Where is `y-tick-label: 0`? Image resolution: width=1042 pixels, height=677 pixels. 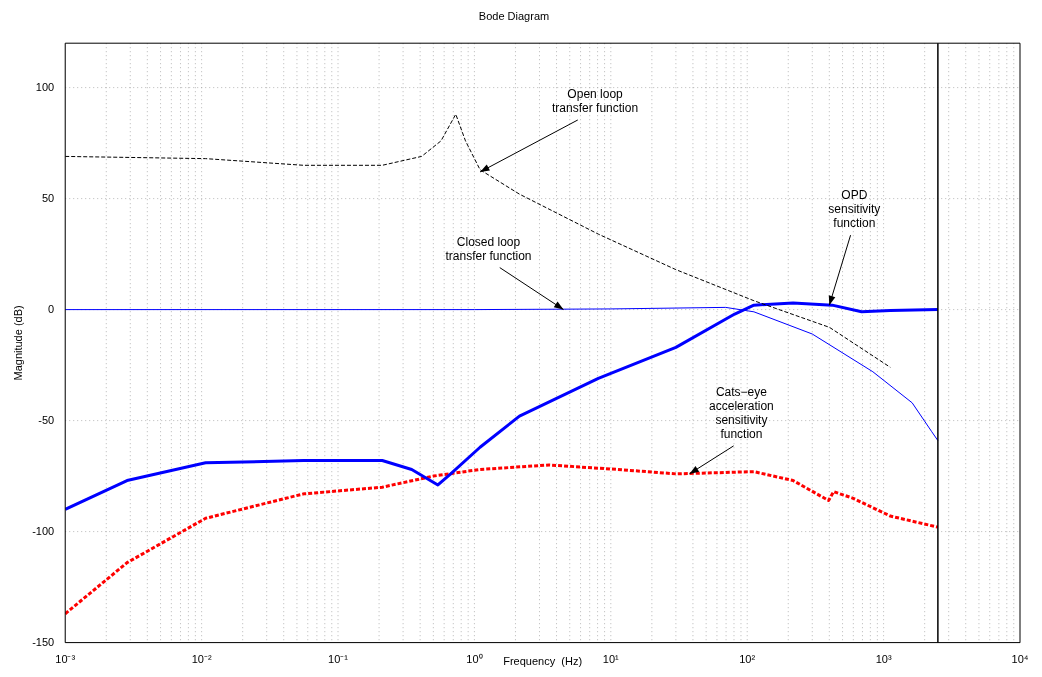 y-tick-label: 0 is located at coordinates (51, 308).